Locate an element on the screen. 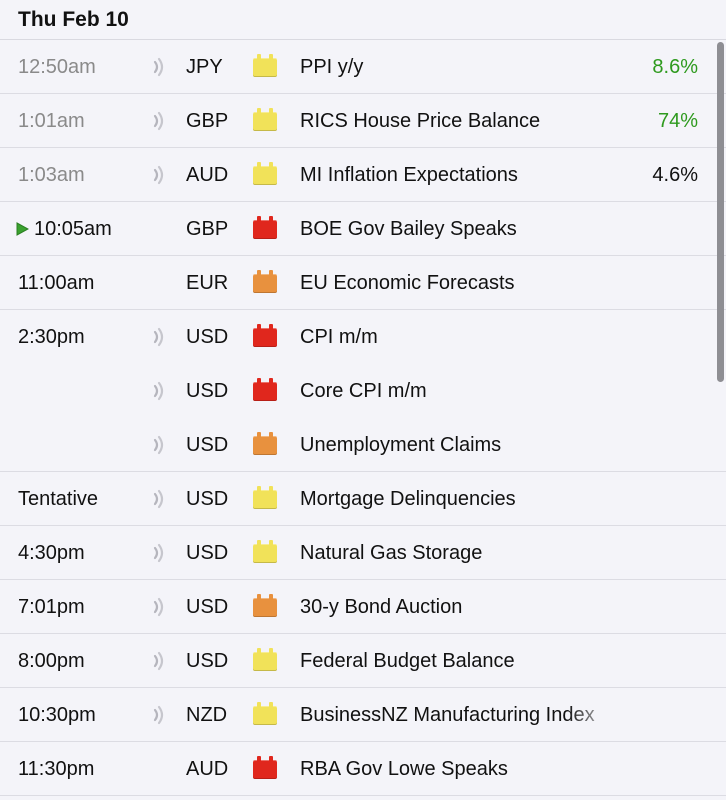  event-row: 11:30pm AUD RBA Gov Lowe Speaks is located at coordinates (363, 769).